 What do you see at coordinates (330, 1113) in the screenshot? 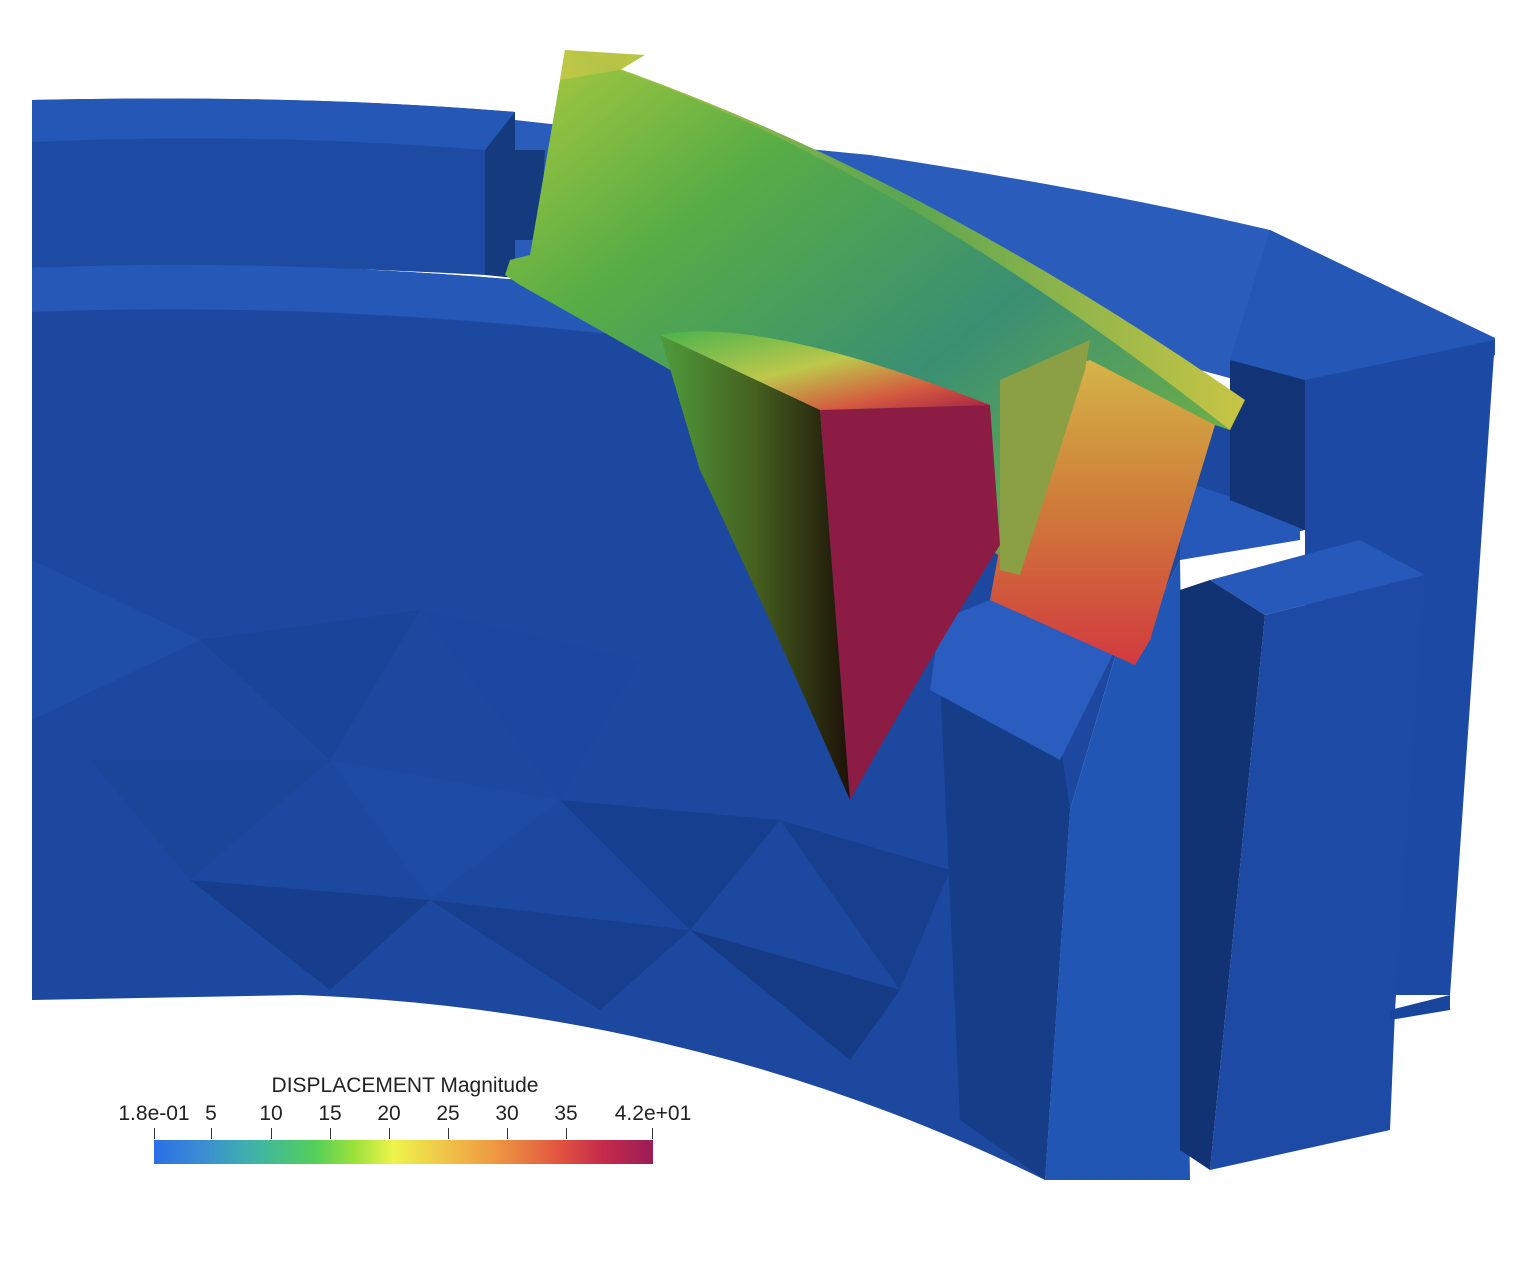
I see `legend-tick-label: 15` at bounding box center [330, 1113].